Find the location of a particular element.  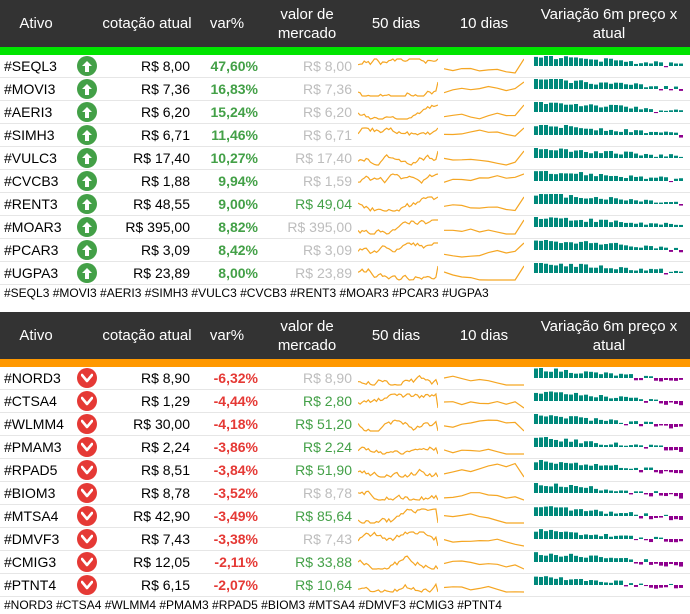

ticker-cell: #PMAM3 is located at coordinates (33, 447).